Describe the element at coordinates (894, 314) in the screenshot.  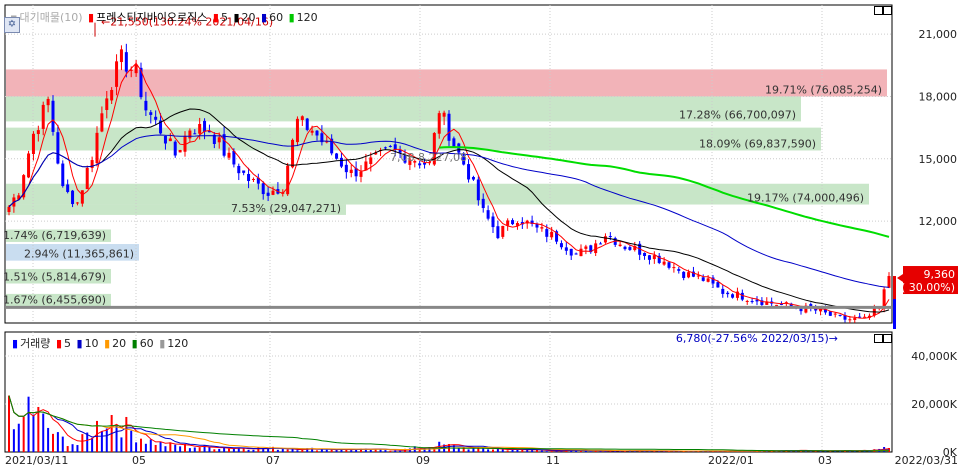
I see `price-range-bar-down` at that location.